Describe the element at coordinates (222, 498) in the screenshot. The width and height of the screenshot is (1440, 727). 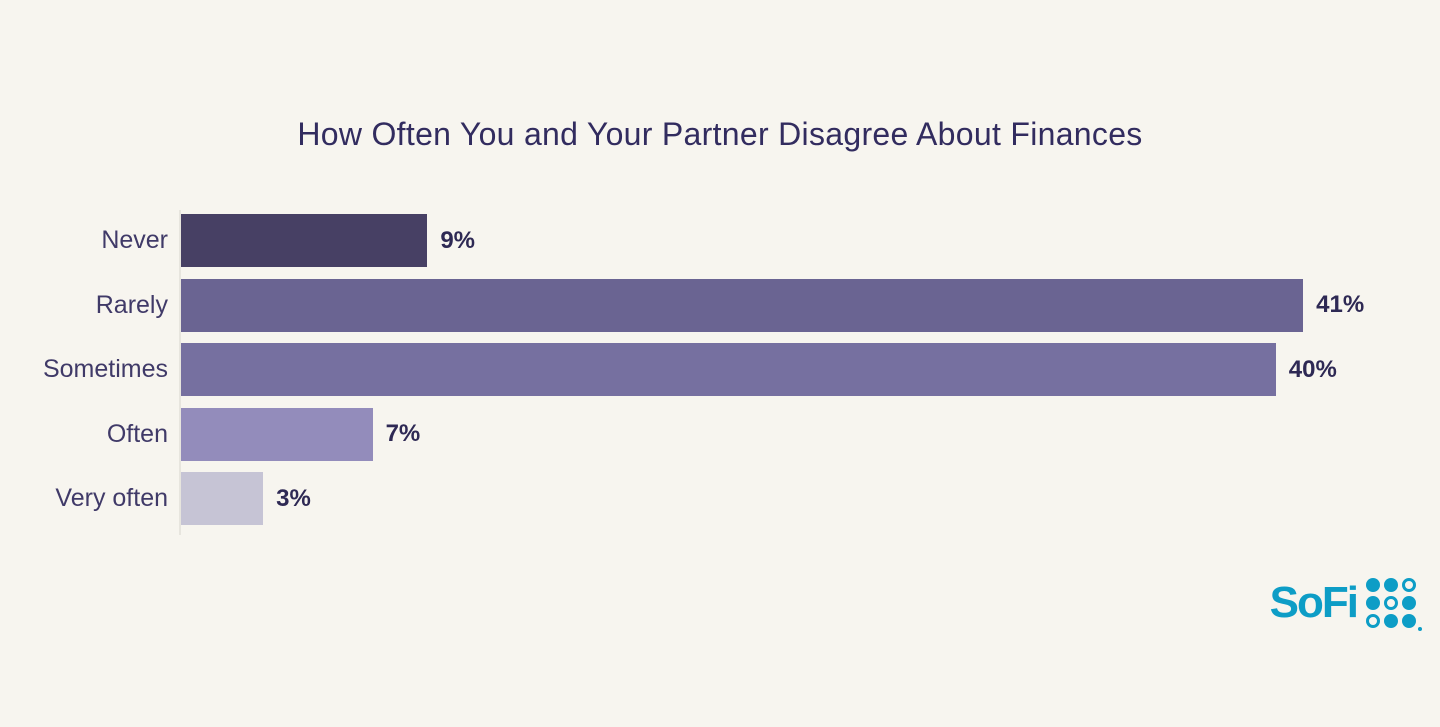
I see `bar-very-often` at that location.